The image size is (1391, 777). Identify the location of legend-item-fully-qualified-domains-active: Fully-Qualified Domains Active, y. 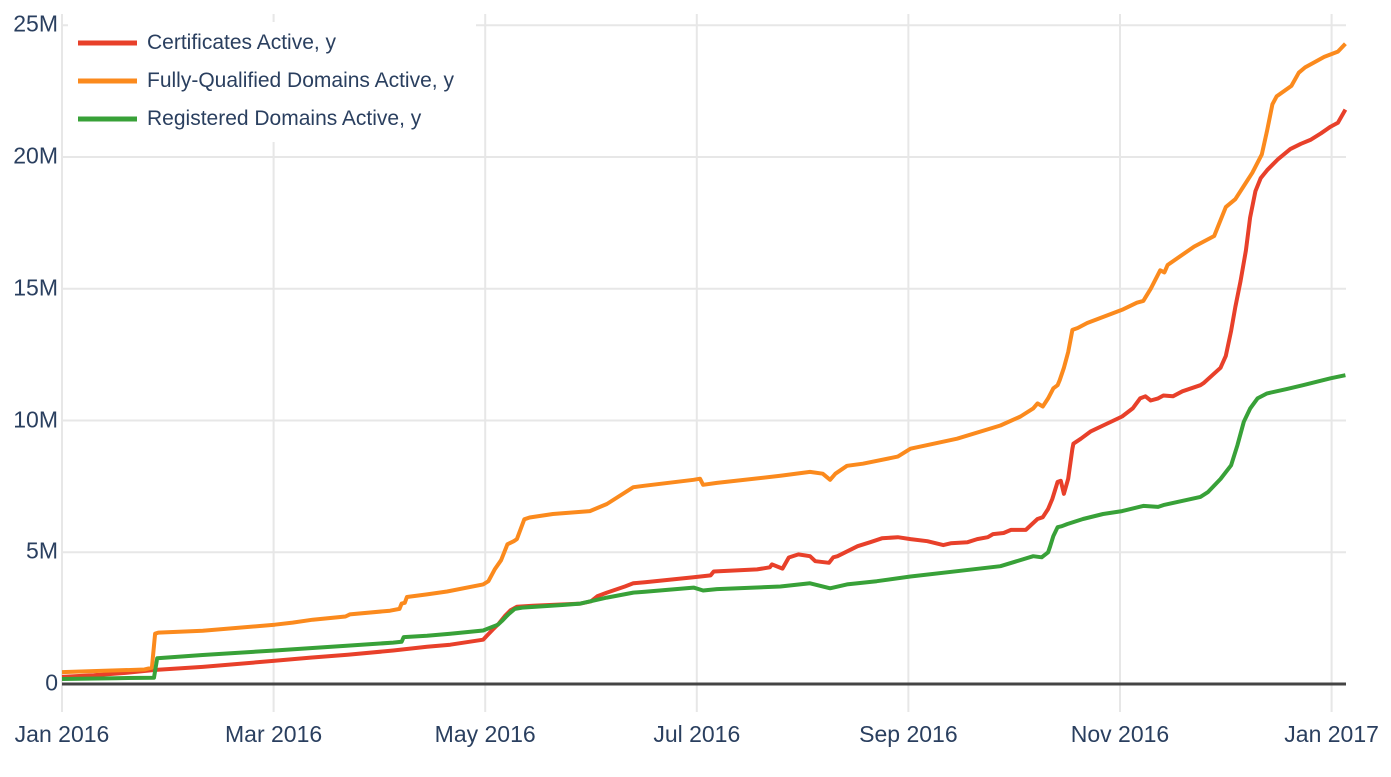
(266, 81).